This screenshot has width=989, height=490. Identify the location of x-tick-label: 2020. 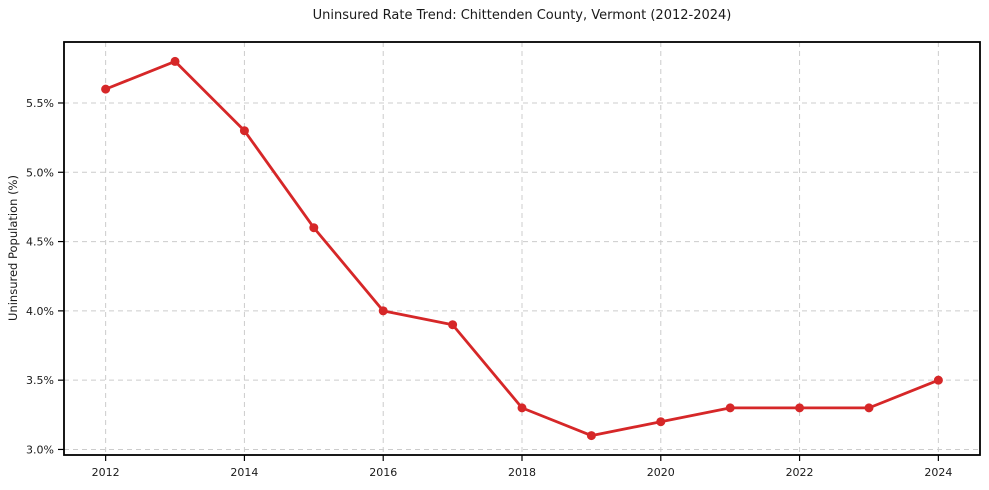
(661, 472).